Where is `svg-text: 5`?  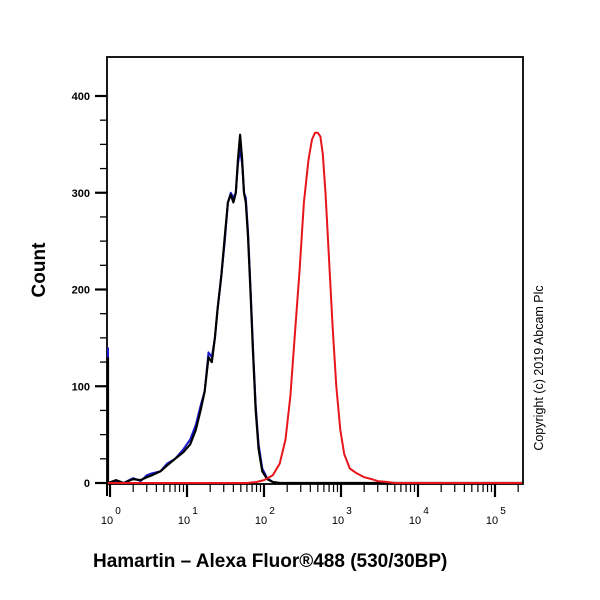
svg-text: 5 is located at coordinates (503, 511).